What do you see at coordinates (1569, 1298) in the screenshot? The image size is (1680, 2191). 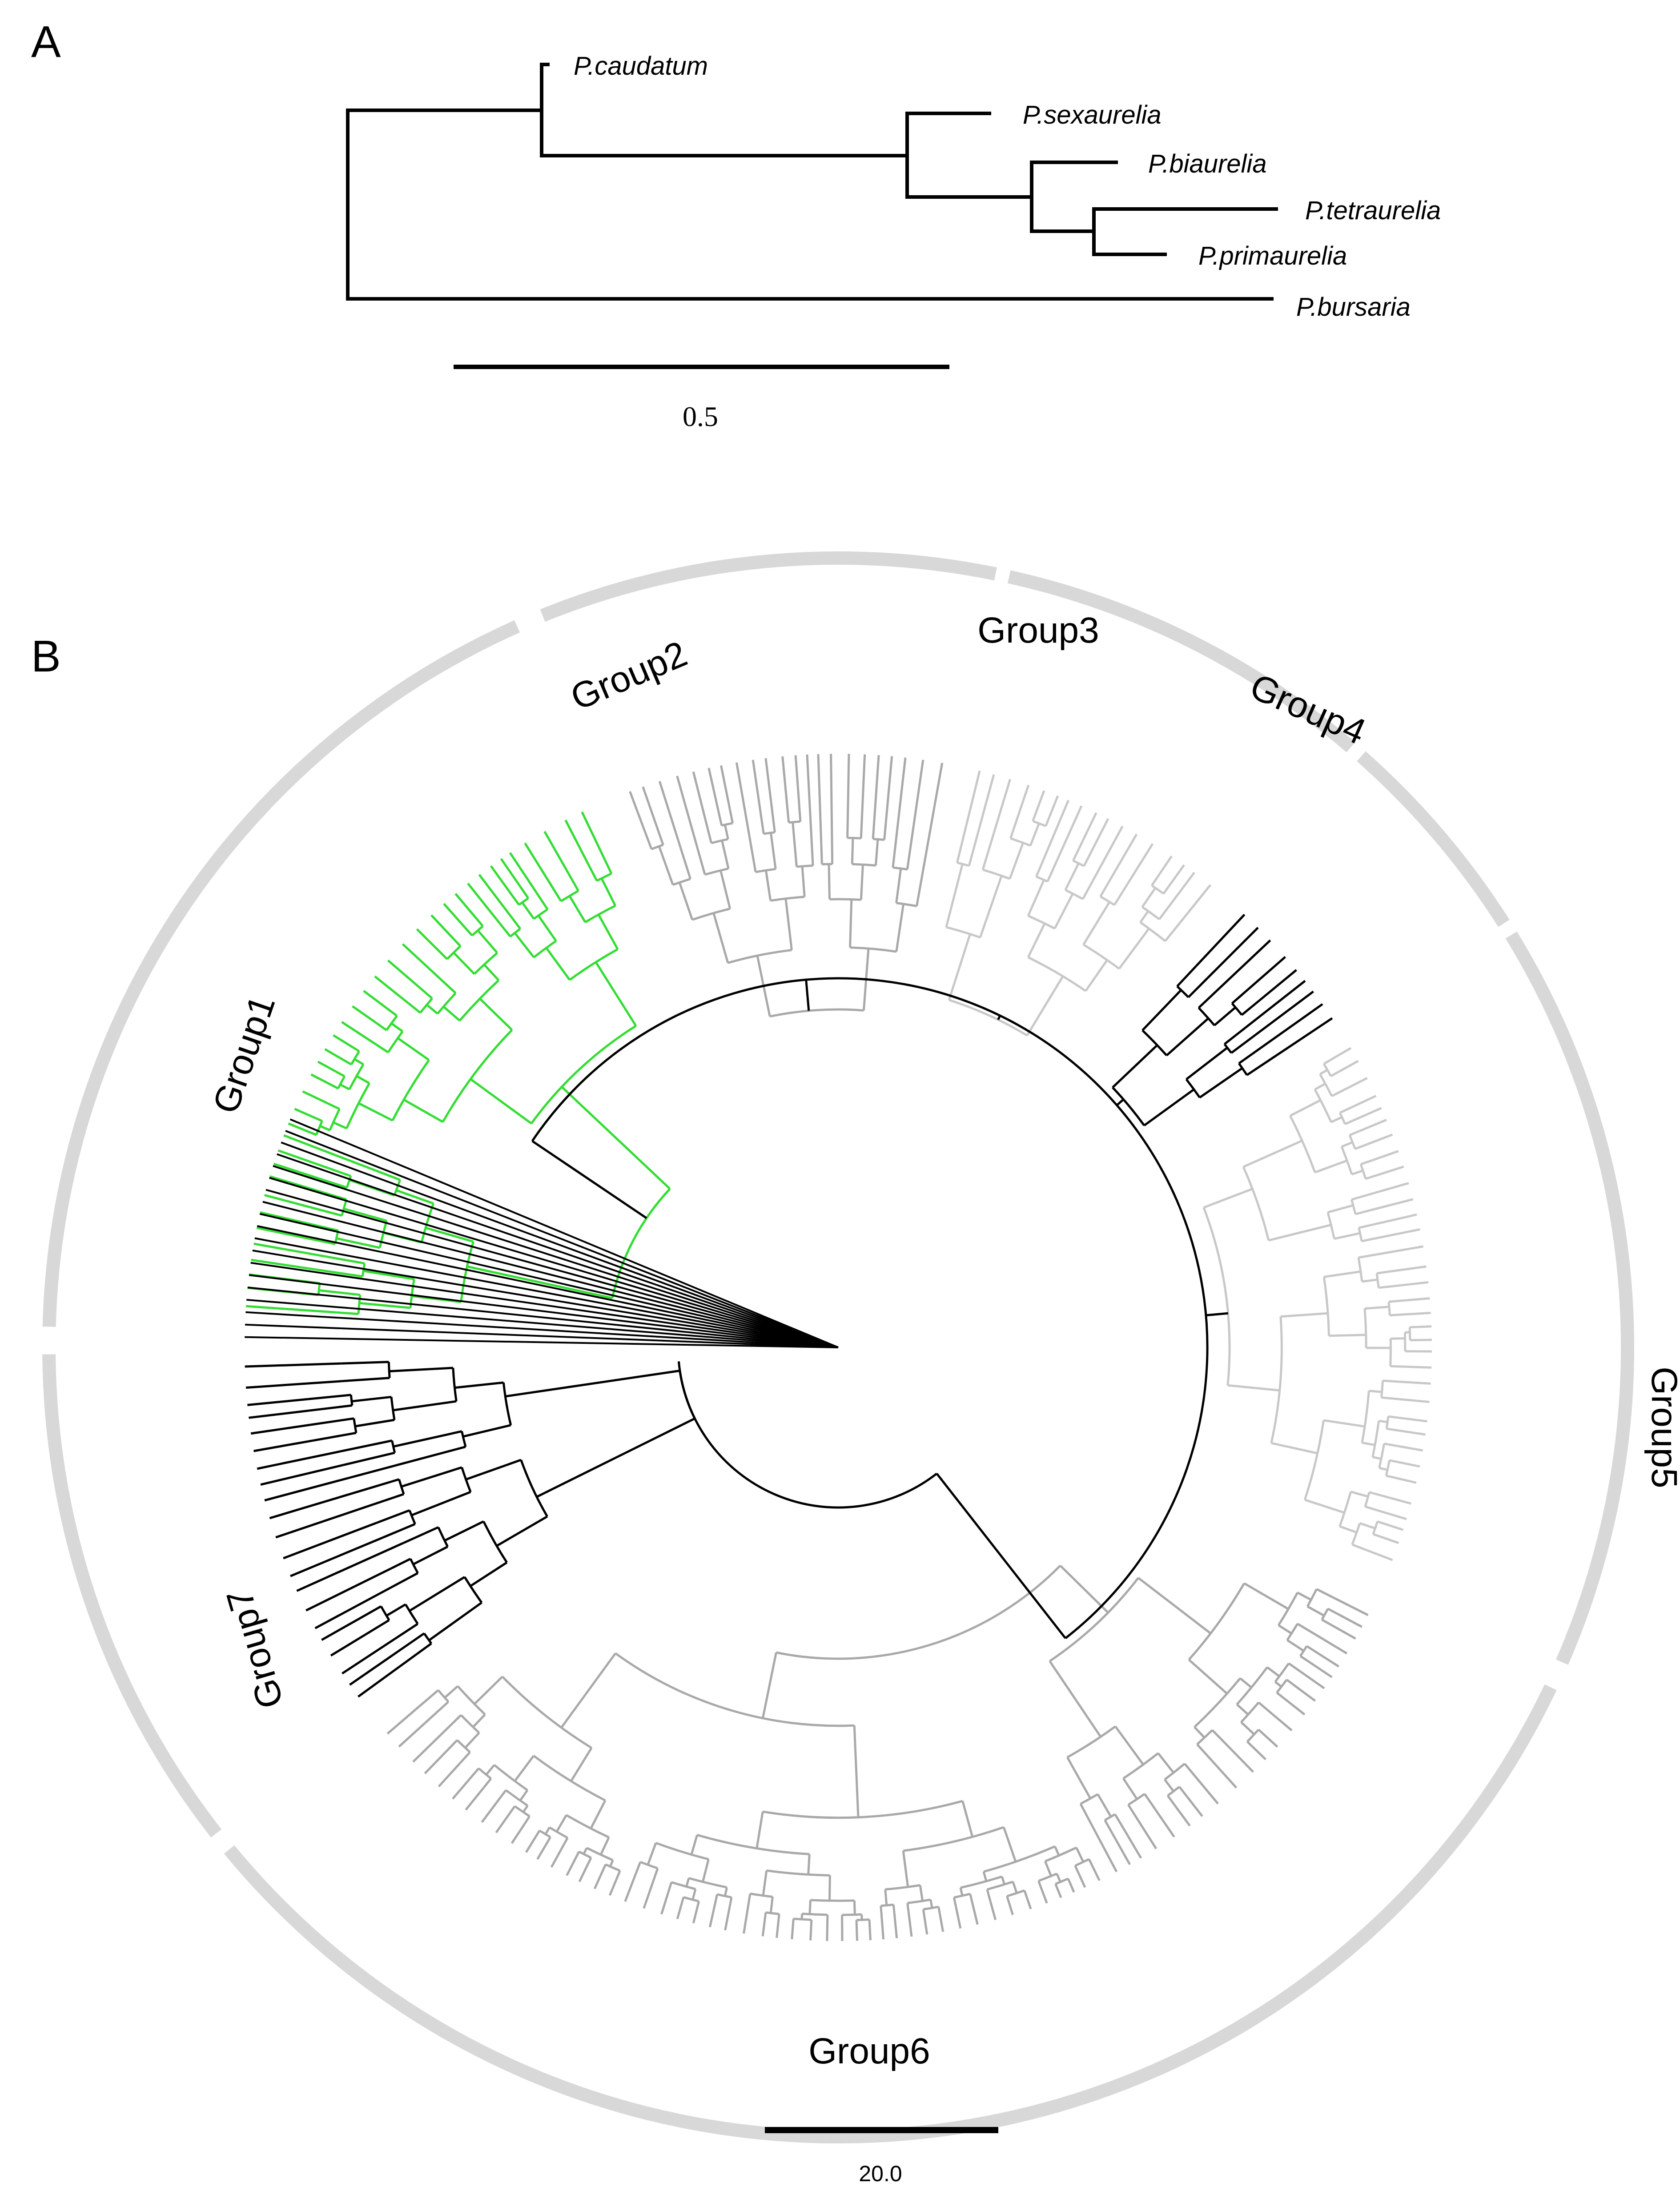 I see `ring-arc-group5` at bounding box center [1569, 1298].